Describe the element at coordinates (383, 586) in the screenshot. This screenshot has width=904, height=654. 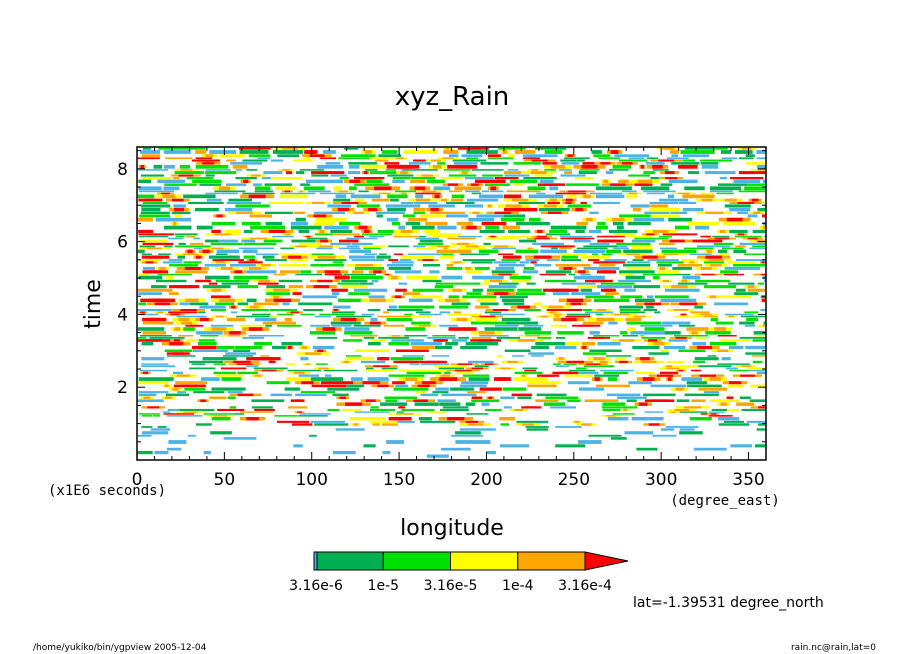
I see `colorbar-label: 1e-5` at that location.